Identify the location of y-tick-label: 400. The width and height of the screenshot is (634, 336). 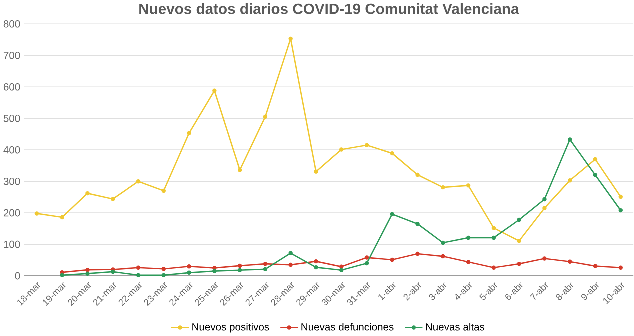
(12, 150).